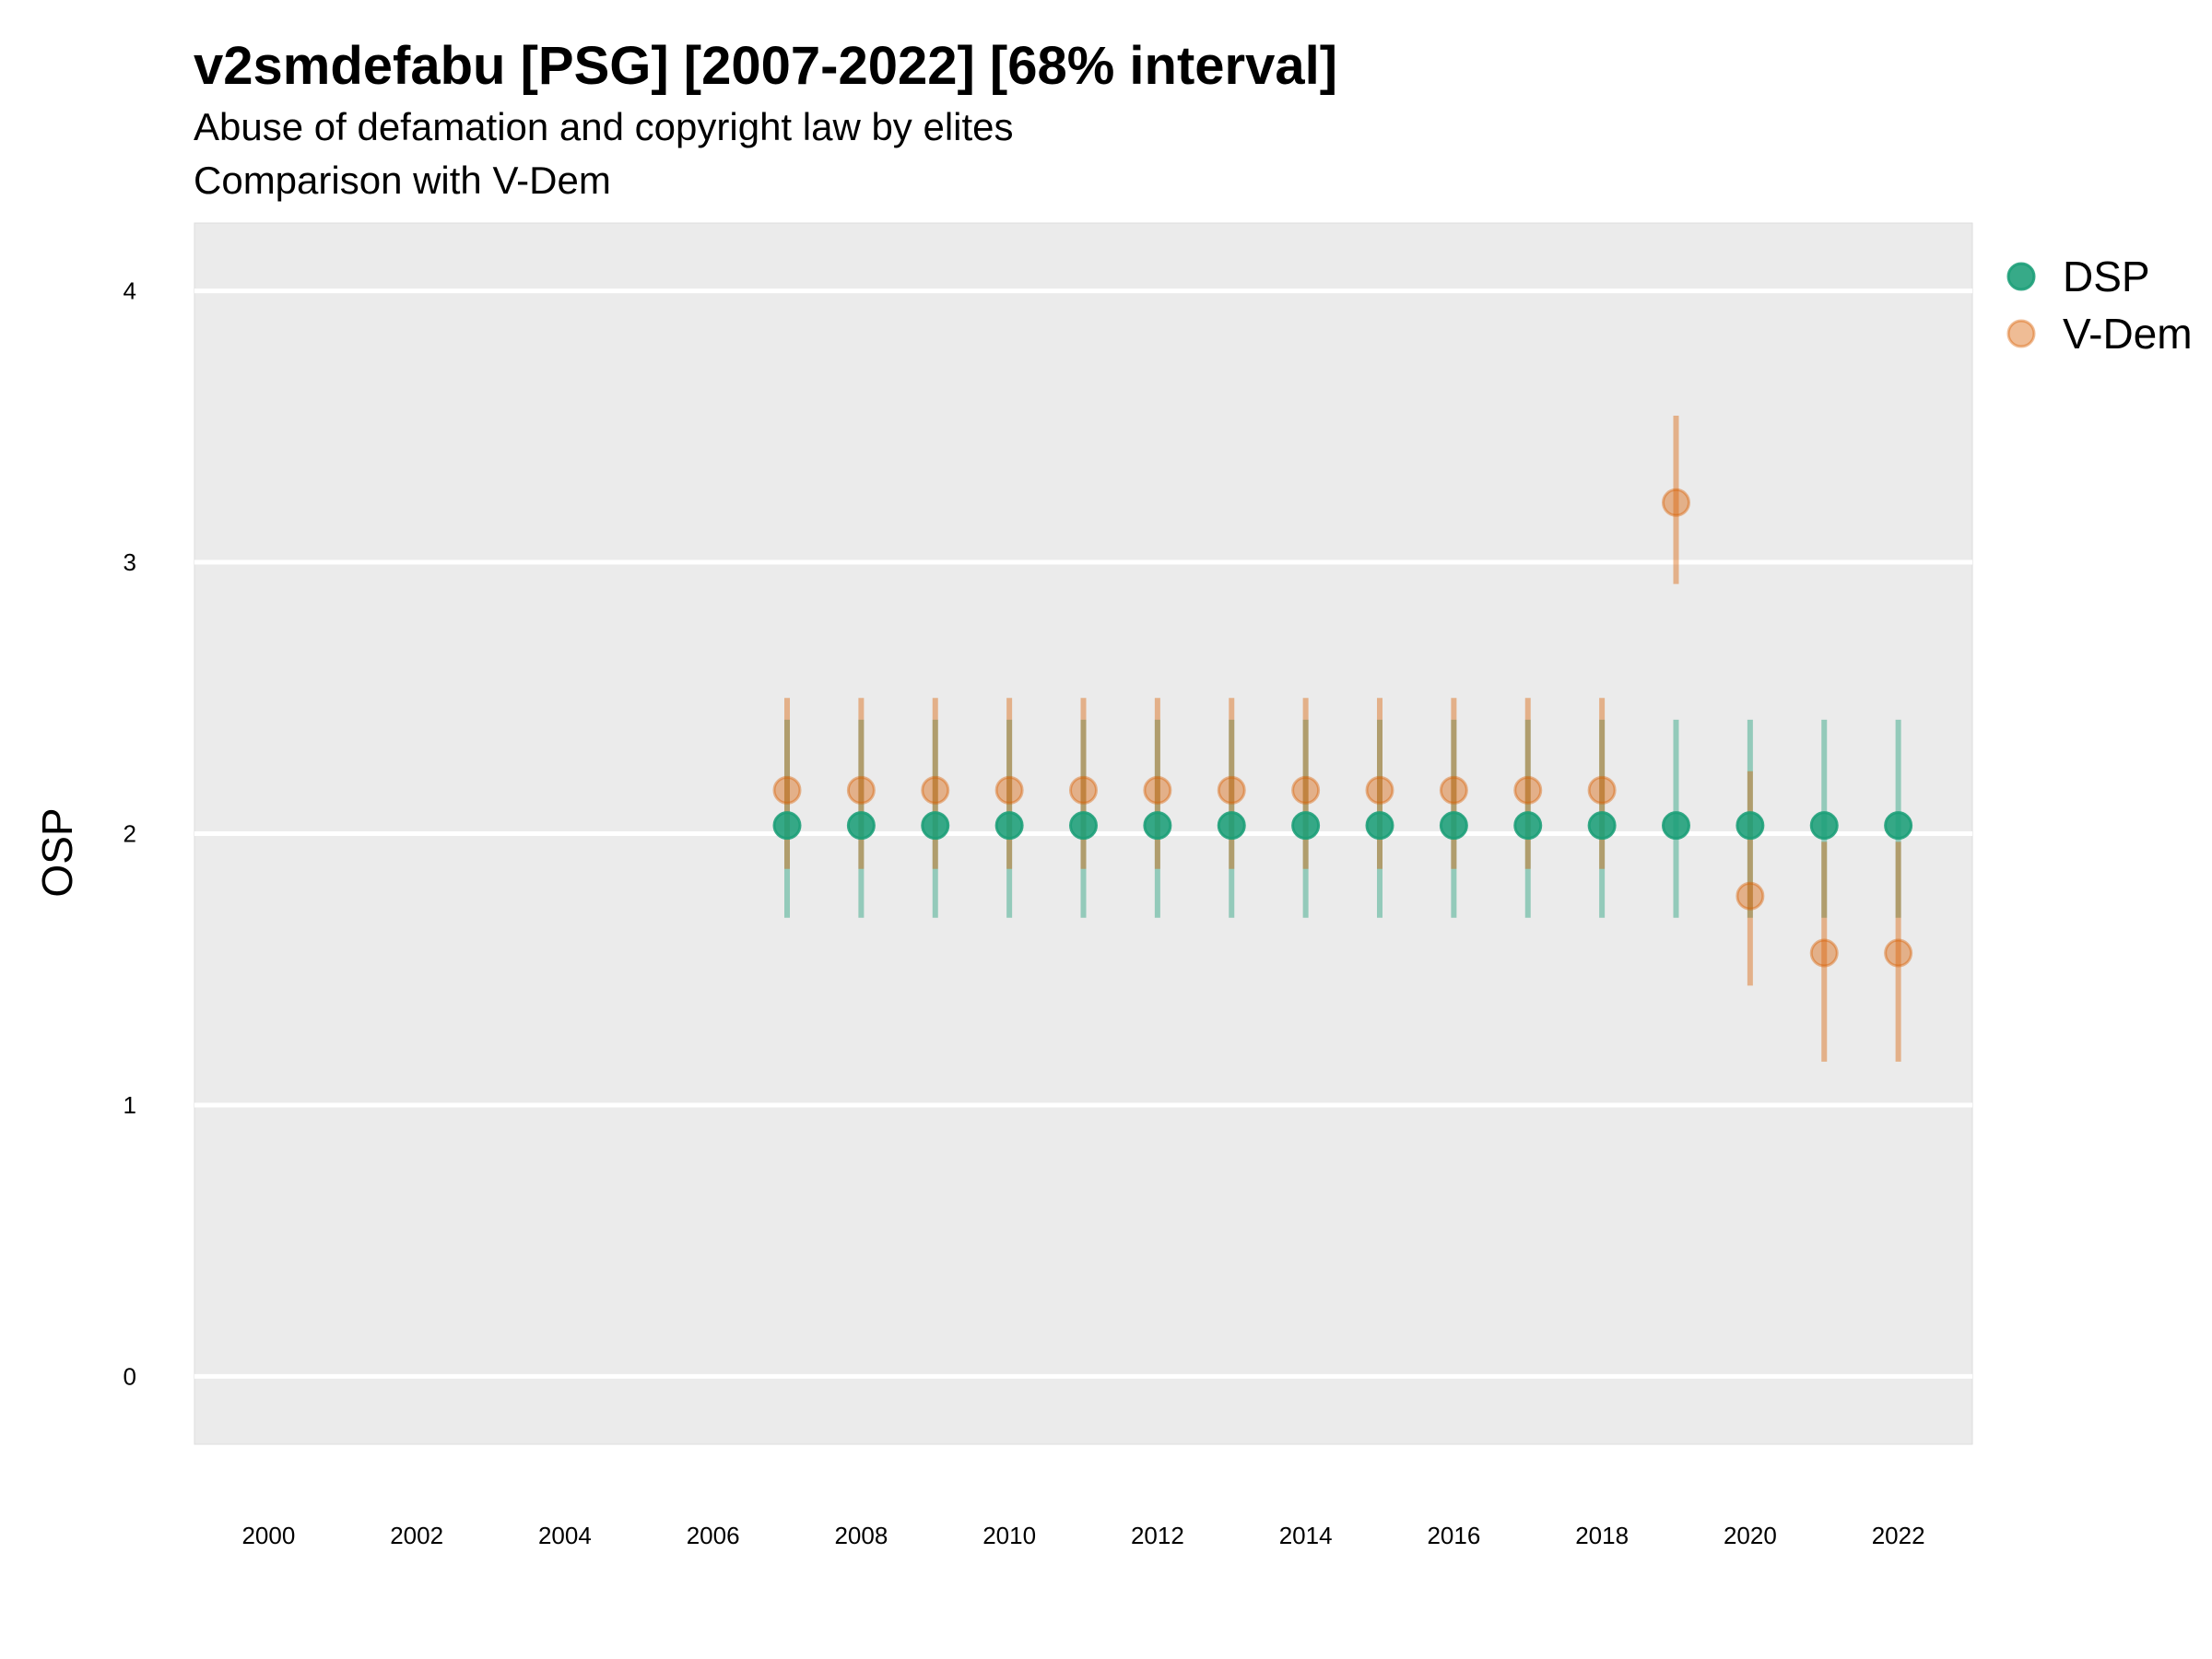 The width and height of the screenshot is (2212, 1659). What do you see at coordinates (130, 562) in the screenshot?
I see `y-tick-label: 3` at bounding box center [130, 562].